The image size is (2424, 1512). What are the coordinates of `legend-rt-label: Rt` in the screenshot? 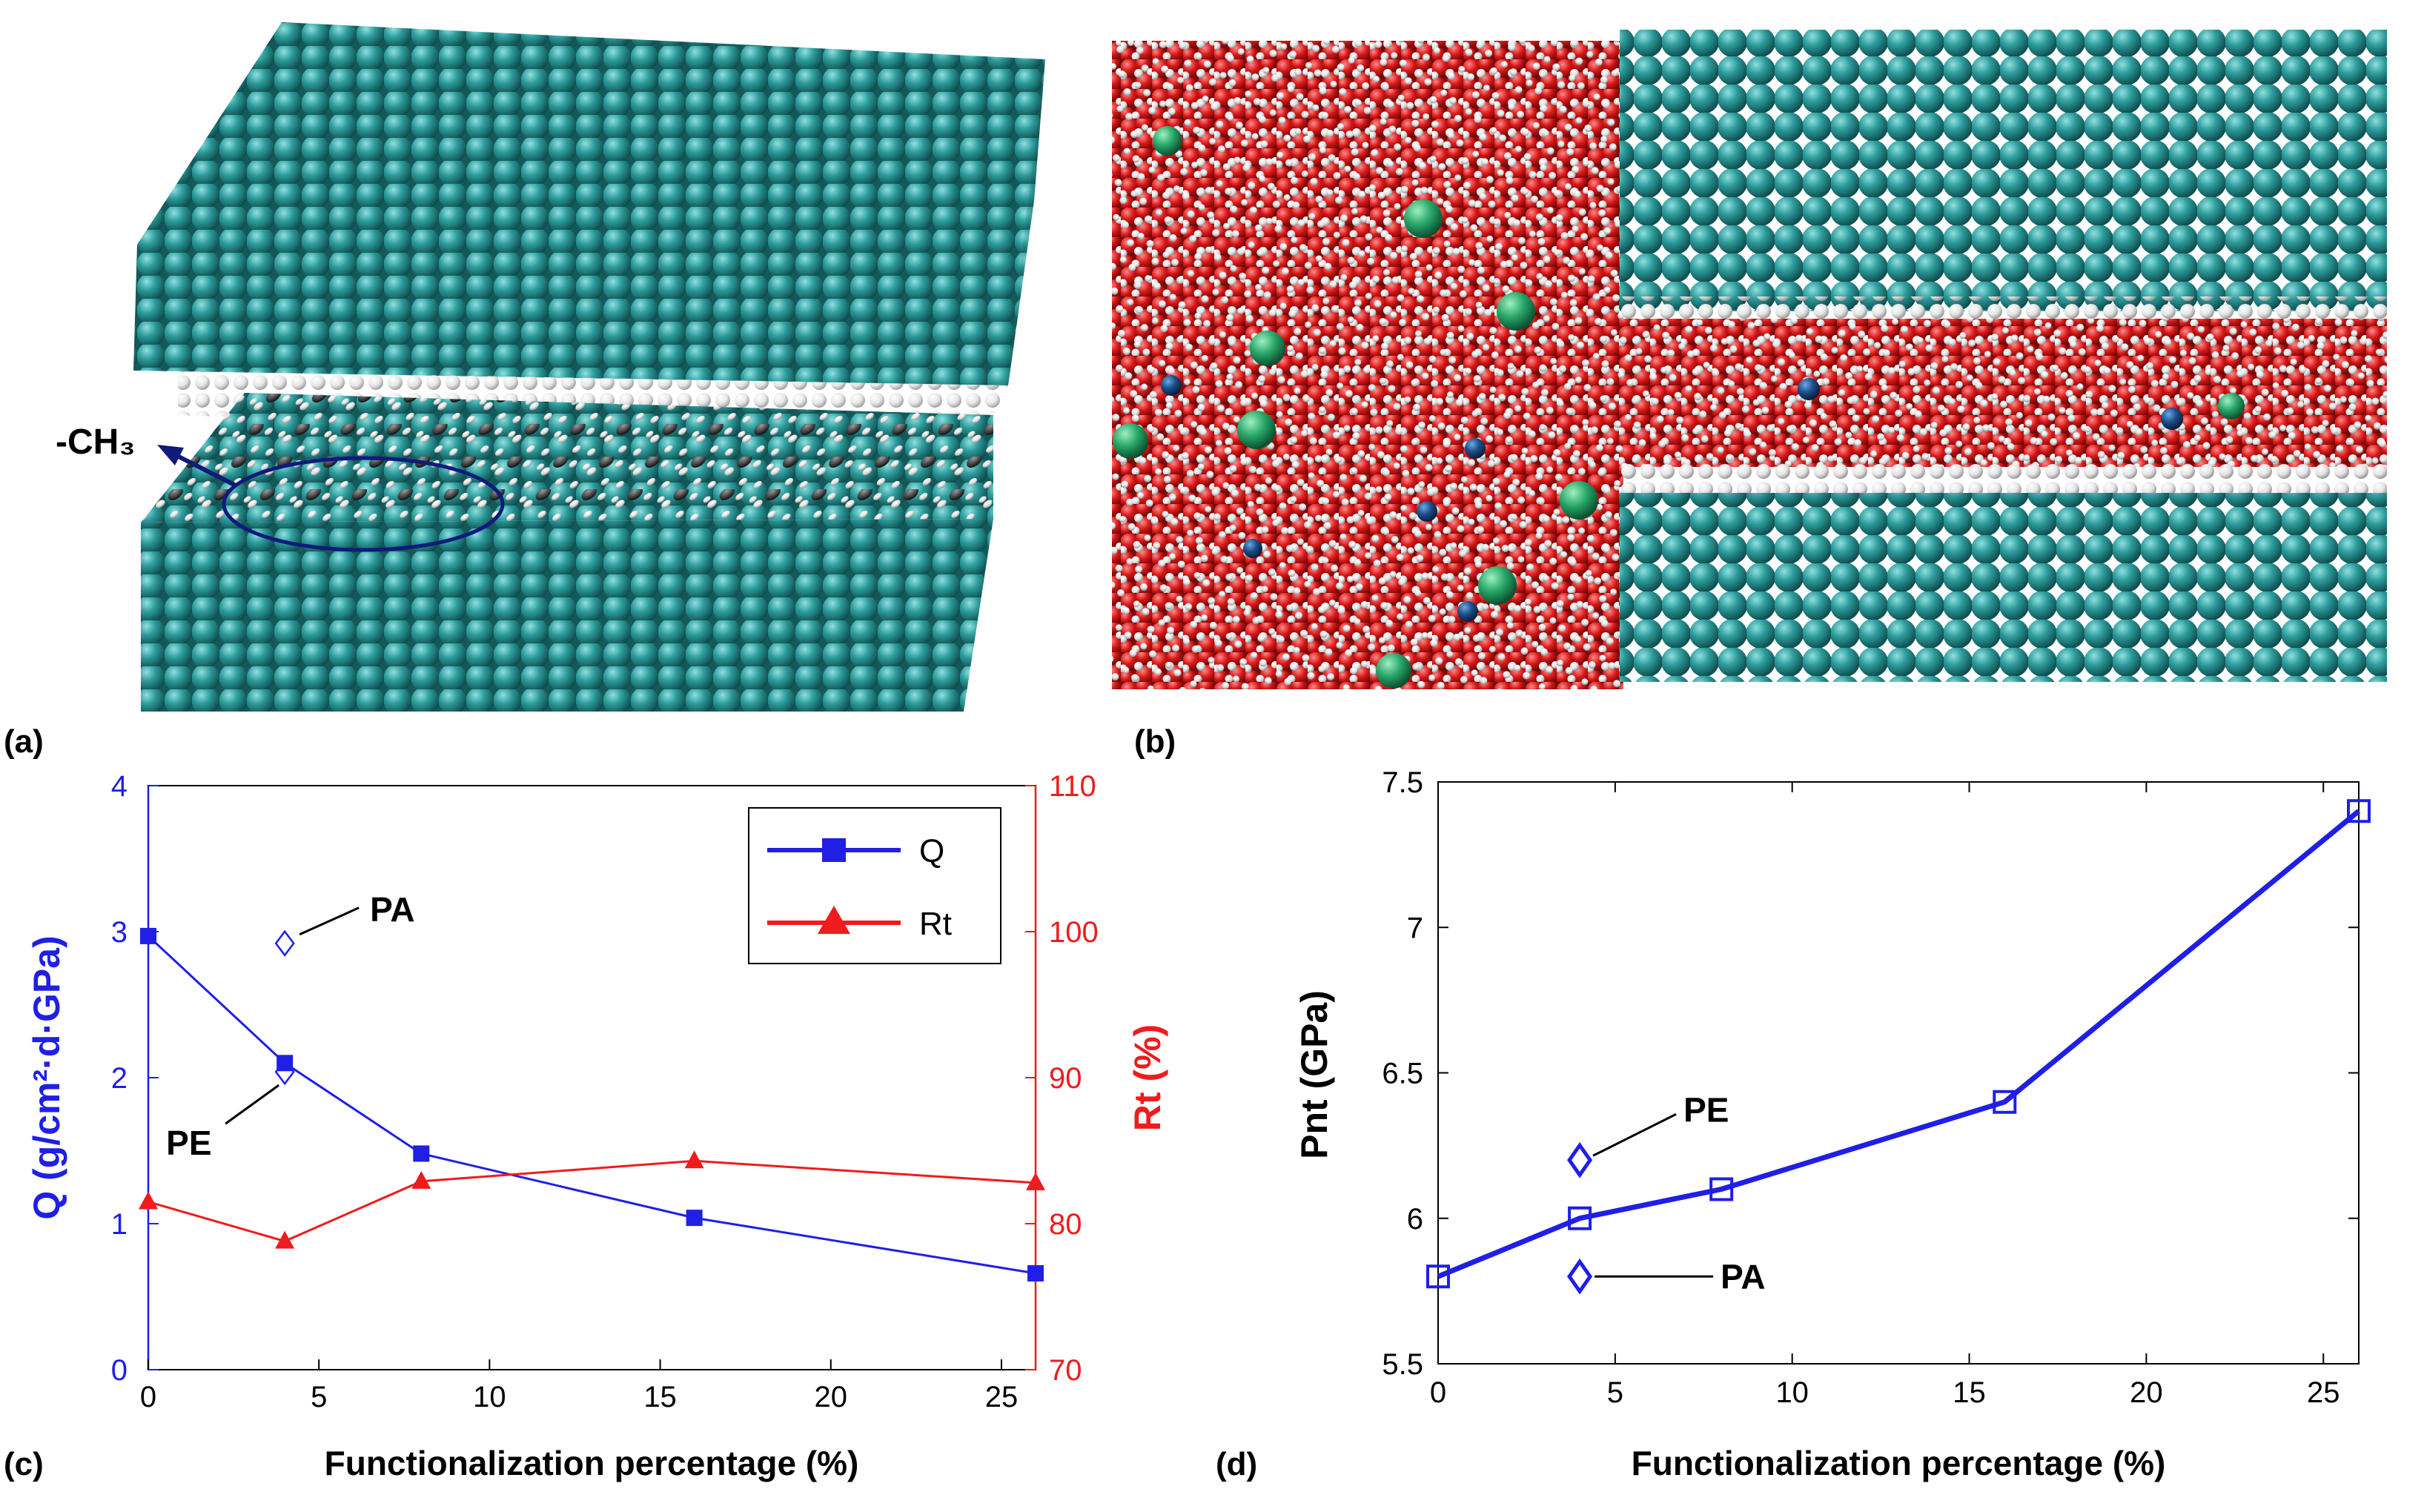 It's located at (936, 924).